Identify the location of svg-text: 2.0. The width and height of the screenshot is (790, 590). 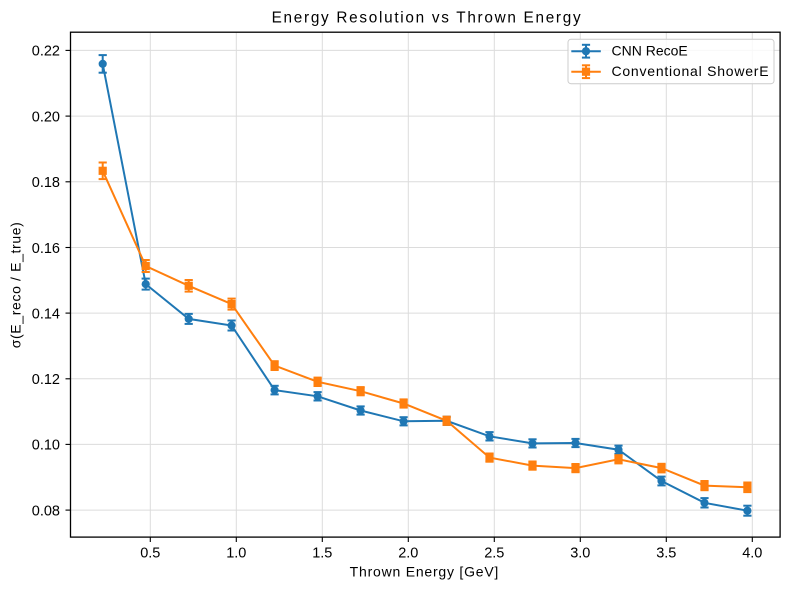
(408, 554).